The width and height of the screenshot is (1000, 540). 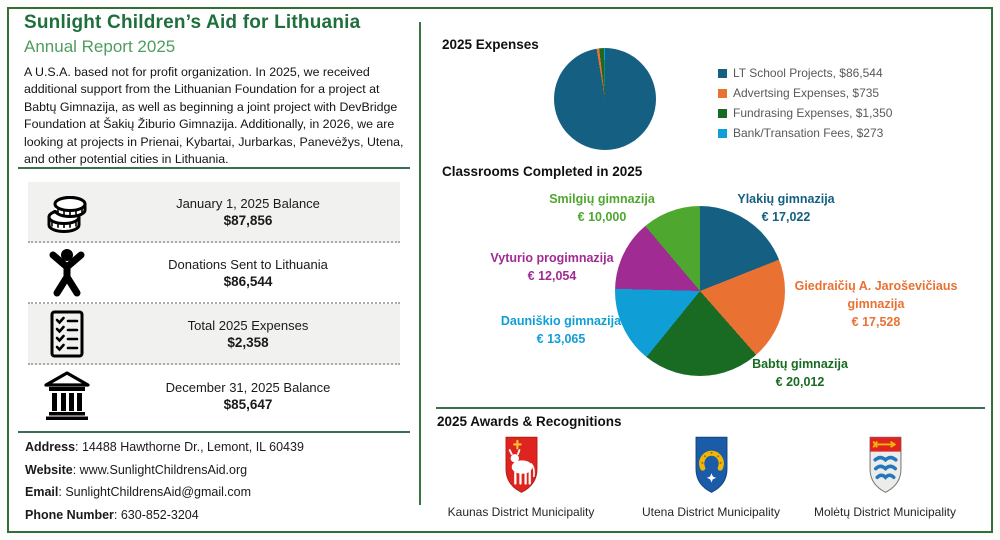 What do you see at coordinates (158, 492) in the screenshot?
I see `contact-email-value: SunlightChildrensAid@gmail.com` at bounding box center [158, 492].